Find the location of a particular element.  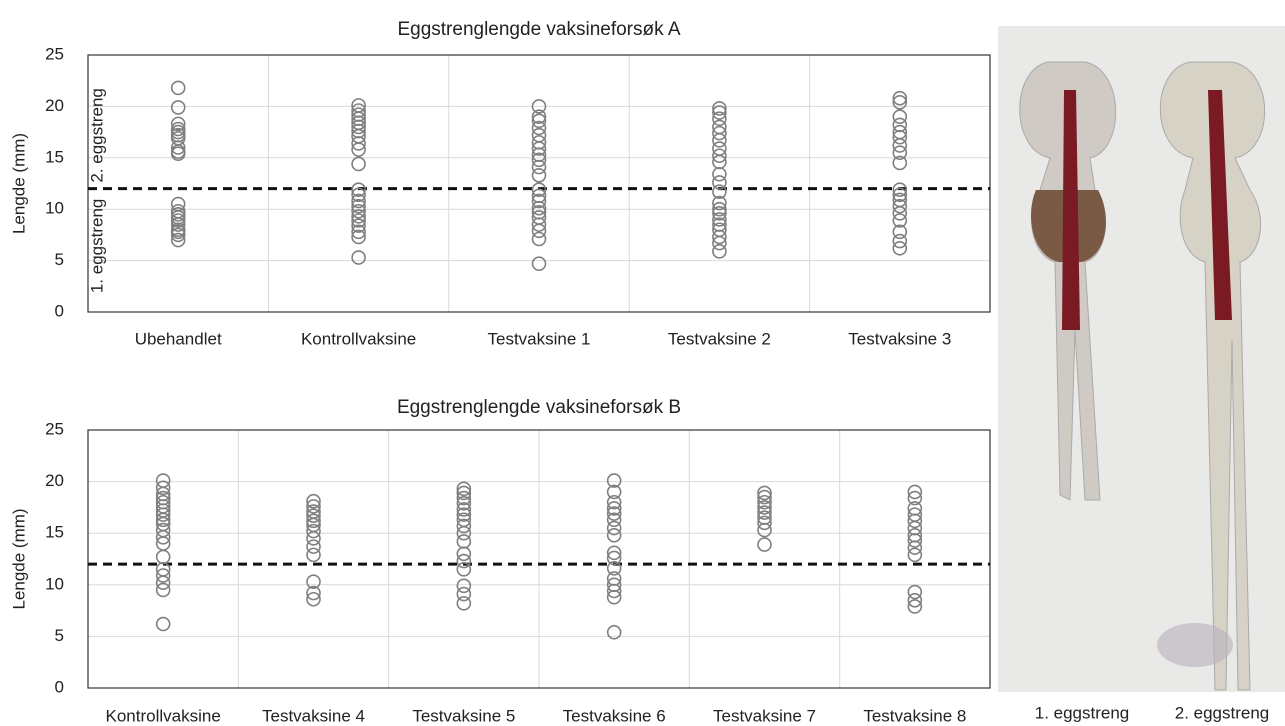

annotation: 2. eggstreng is located at coordinates (96, 135).